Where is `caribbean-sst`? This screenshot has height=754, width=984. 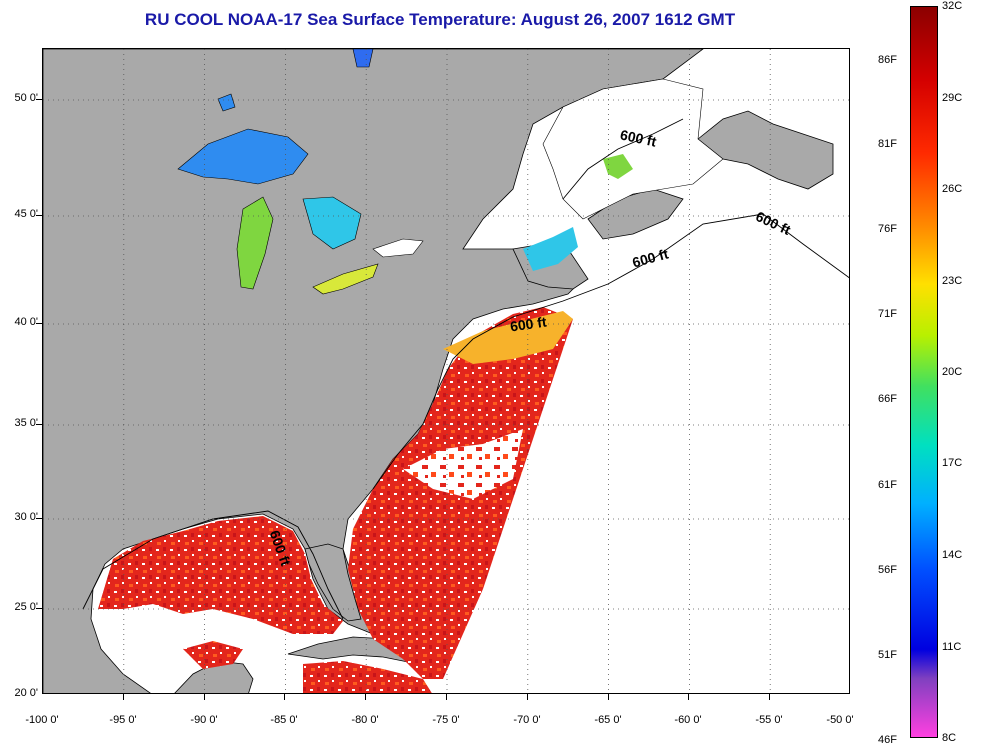
caribbean-sst is located at coordinates (367, 677).